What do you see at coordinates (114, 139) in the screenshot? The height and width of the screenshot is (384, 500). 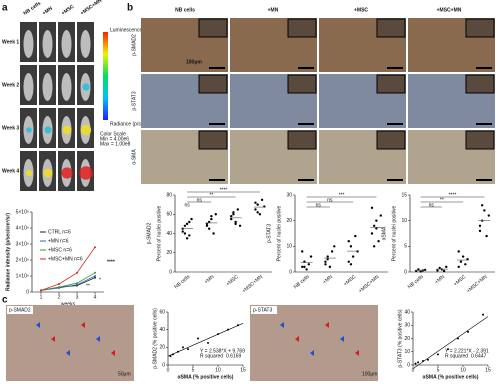 I see `label: Min = 4.00e6` at bounding box center [114, 139].